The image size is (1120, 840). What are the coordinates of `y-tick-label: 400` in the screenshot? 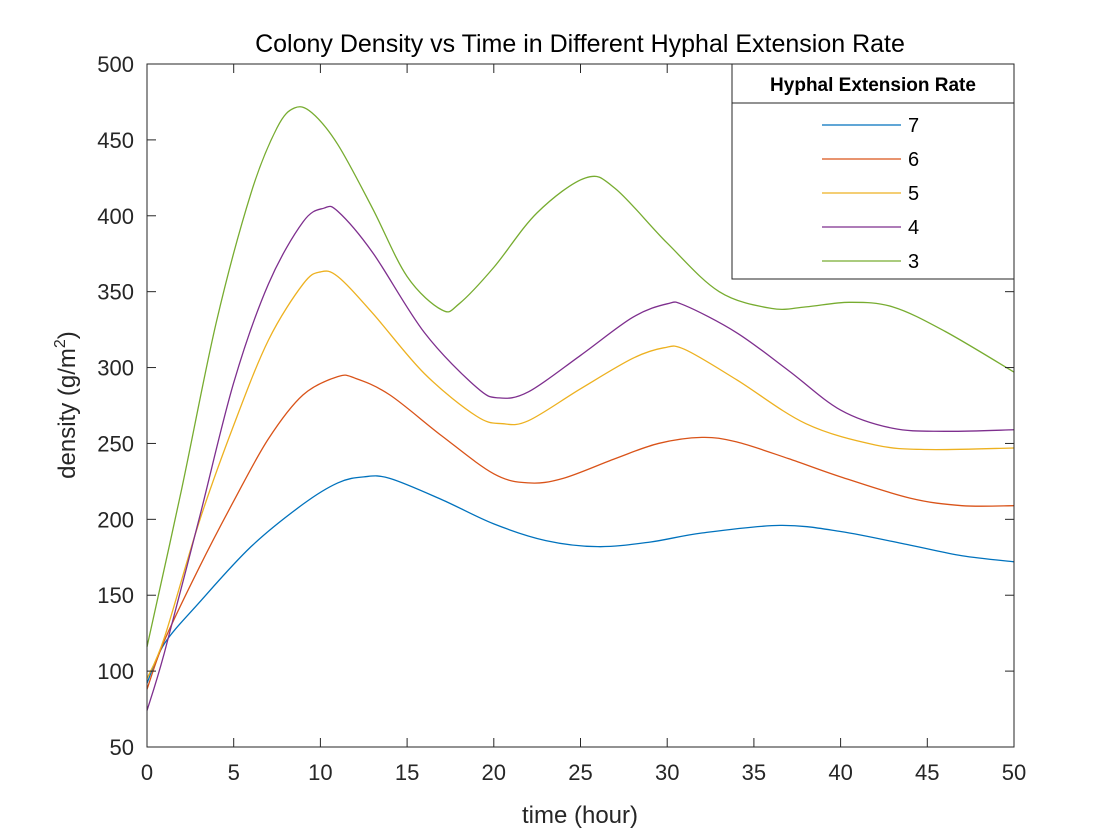 It's located at (115, 216).